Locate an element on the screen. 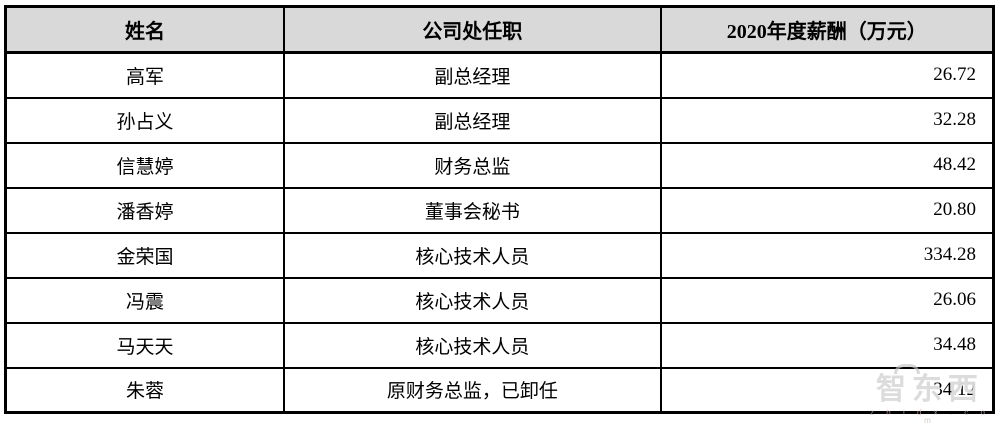  cell-salary: 26.72 is located at coordinates (827, 75).